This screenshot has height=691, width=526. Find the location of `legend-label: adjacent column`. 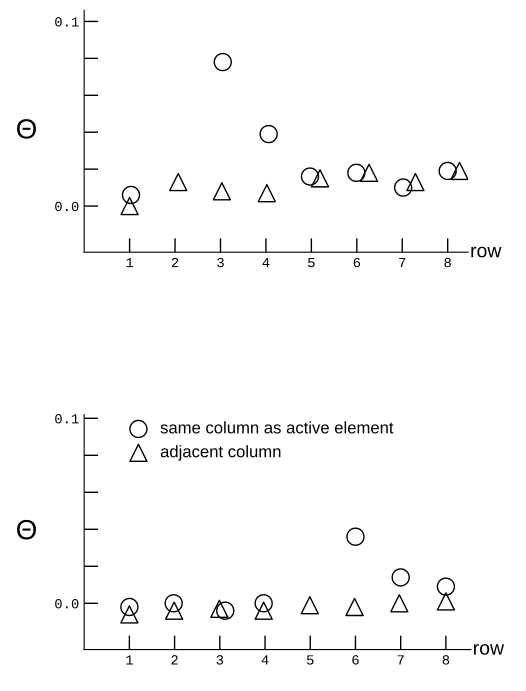

legend-label: adjacent column is located at coordinates (220, 453).